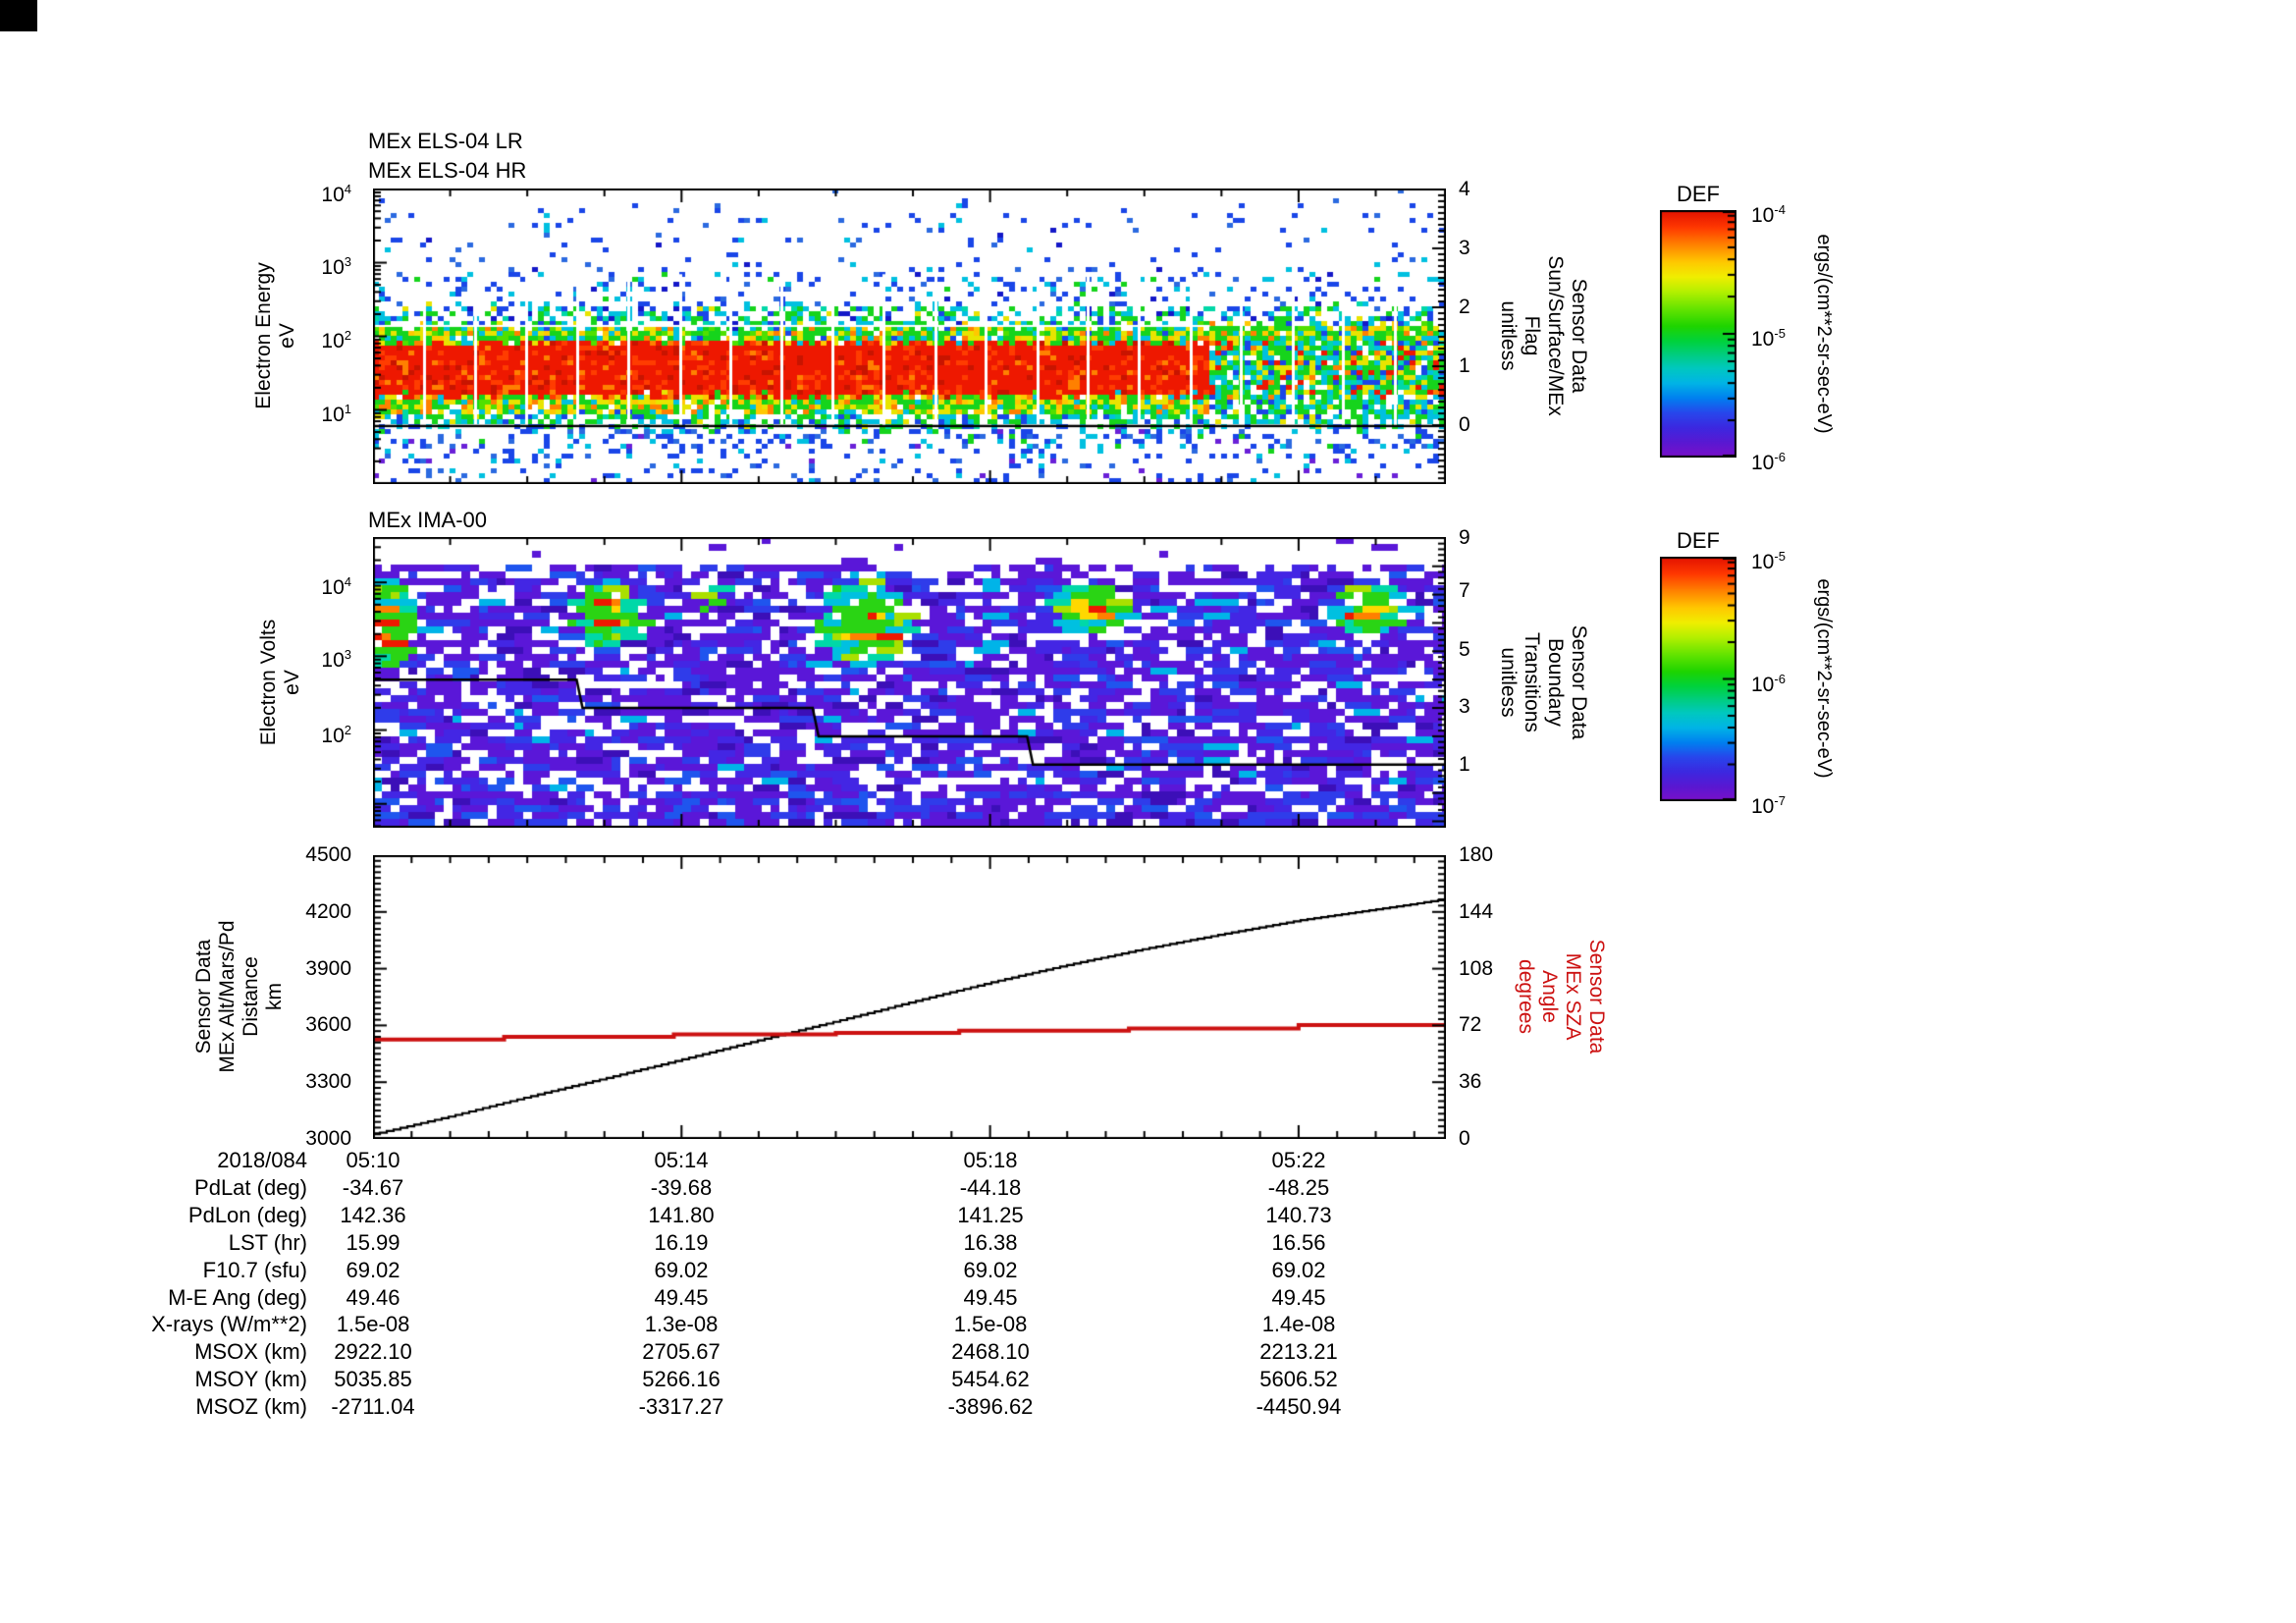 The height and width of the screenshot is (1623, 2296). I want to click on table-cell: 5035.85, so click(373, 1380).